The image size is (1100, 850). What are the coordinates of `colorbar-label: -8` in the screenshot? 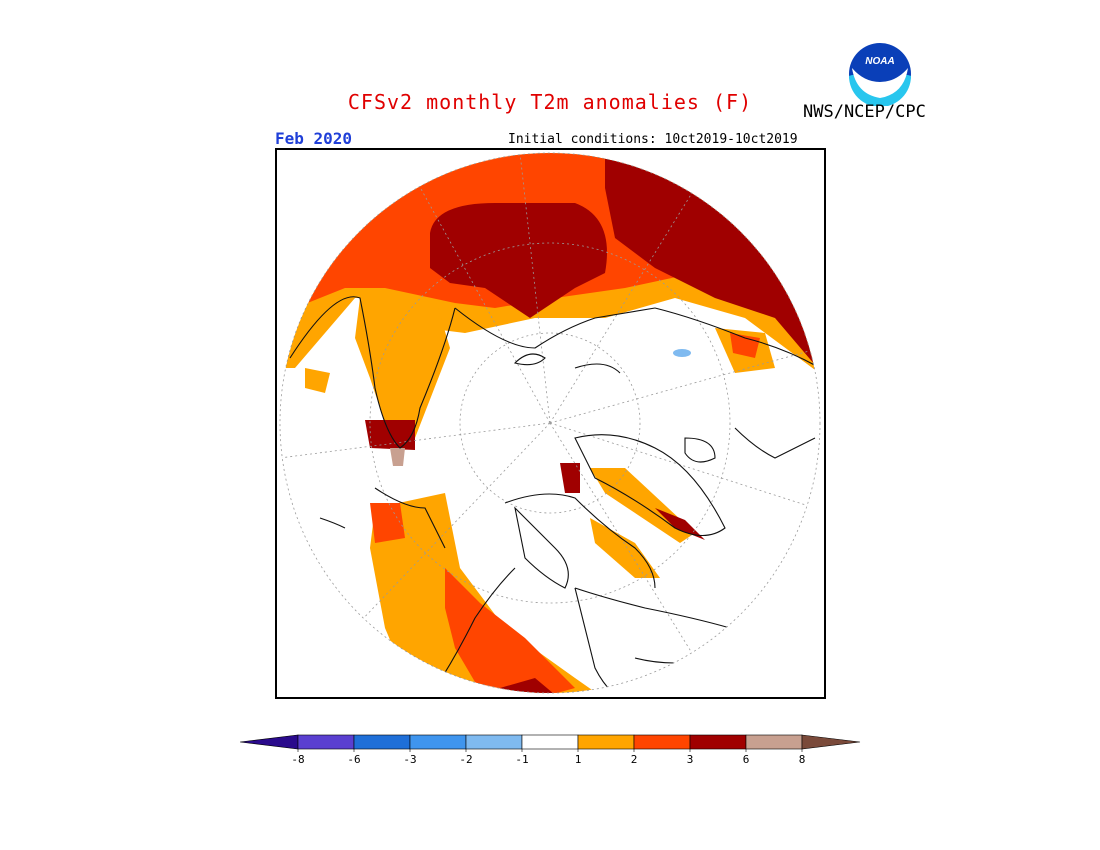 It's located at (297, 759).